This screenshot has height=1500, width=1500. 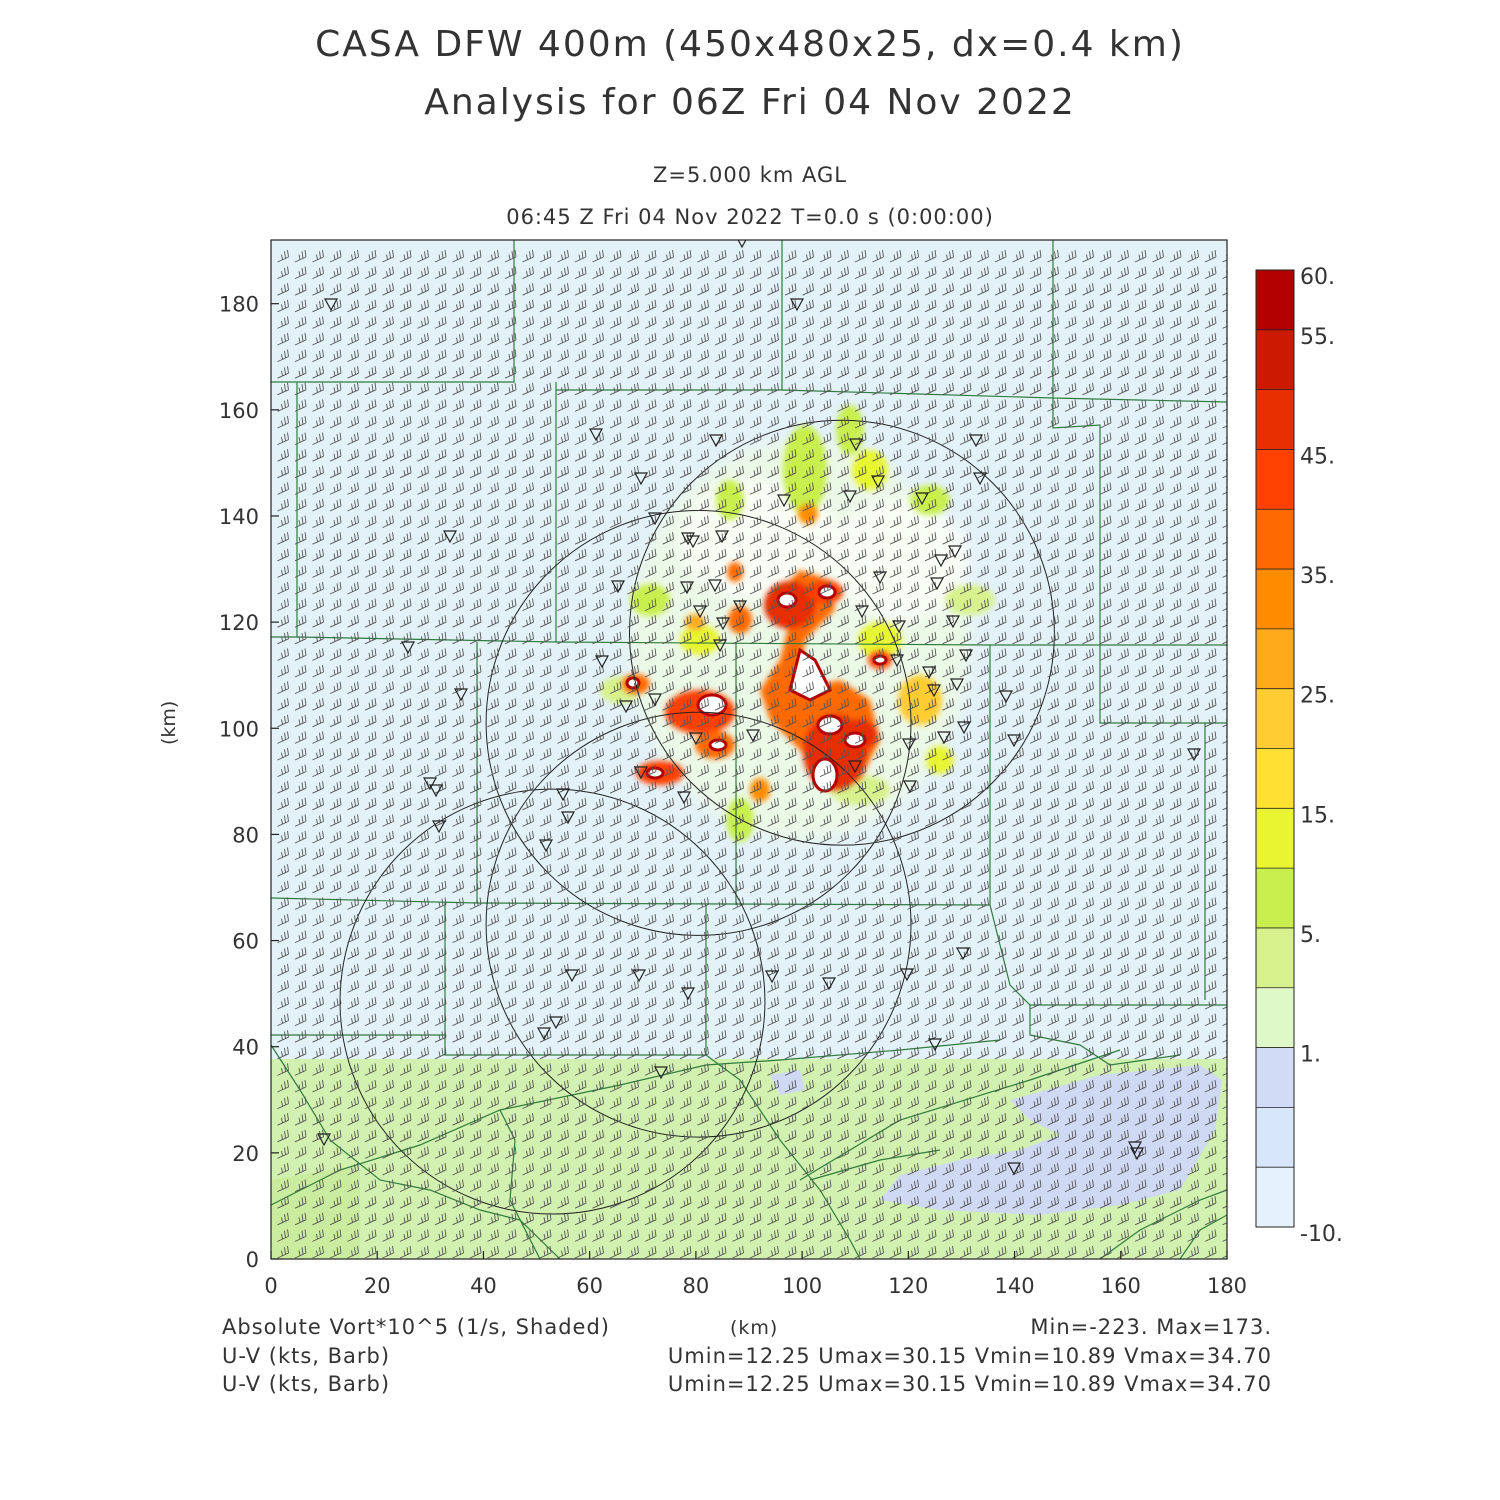 I want to click on x-tick-label: 60, so click(x=589, y=1286).